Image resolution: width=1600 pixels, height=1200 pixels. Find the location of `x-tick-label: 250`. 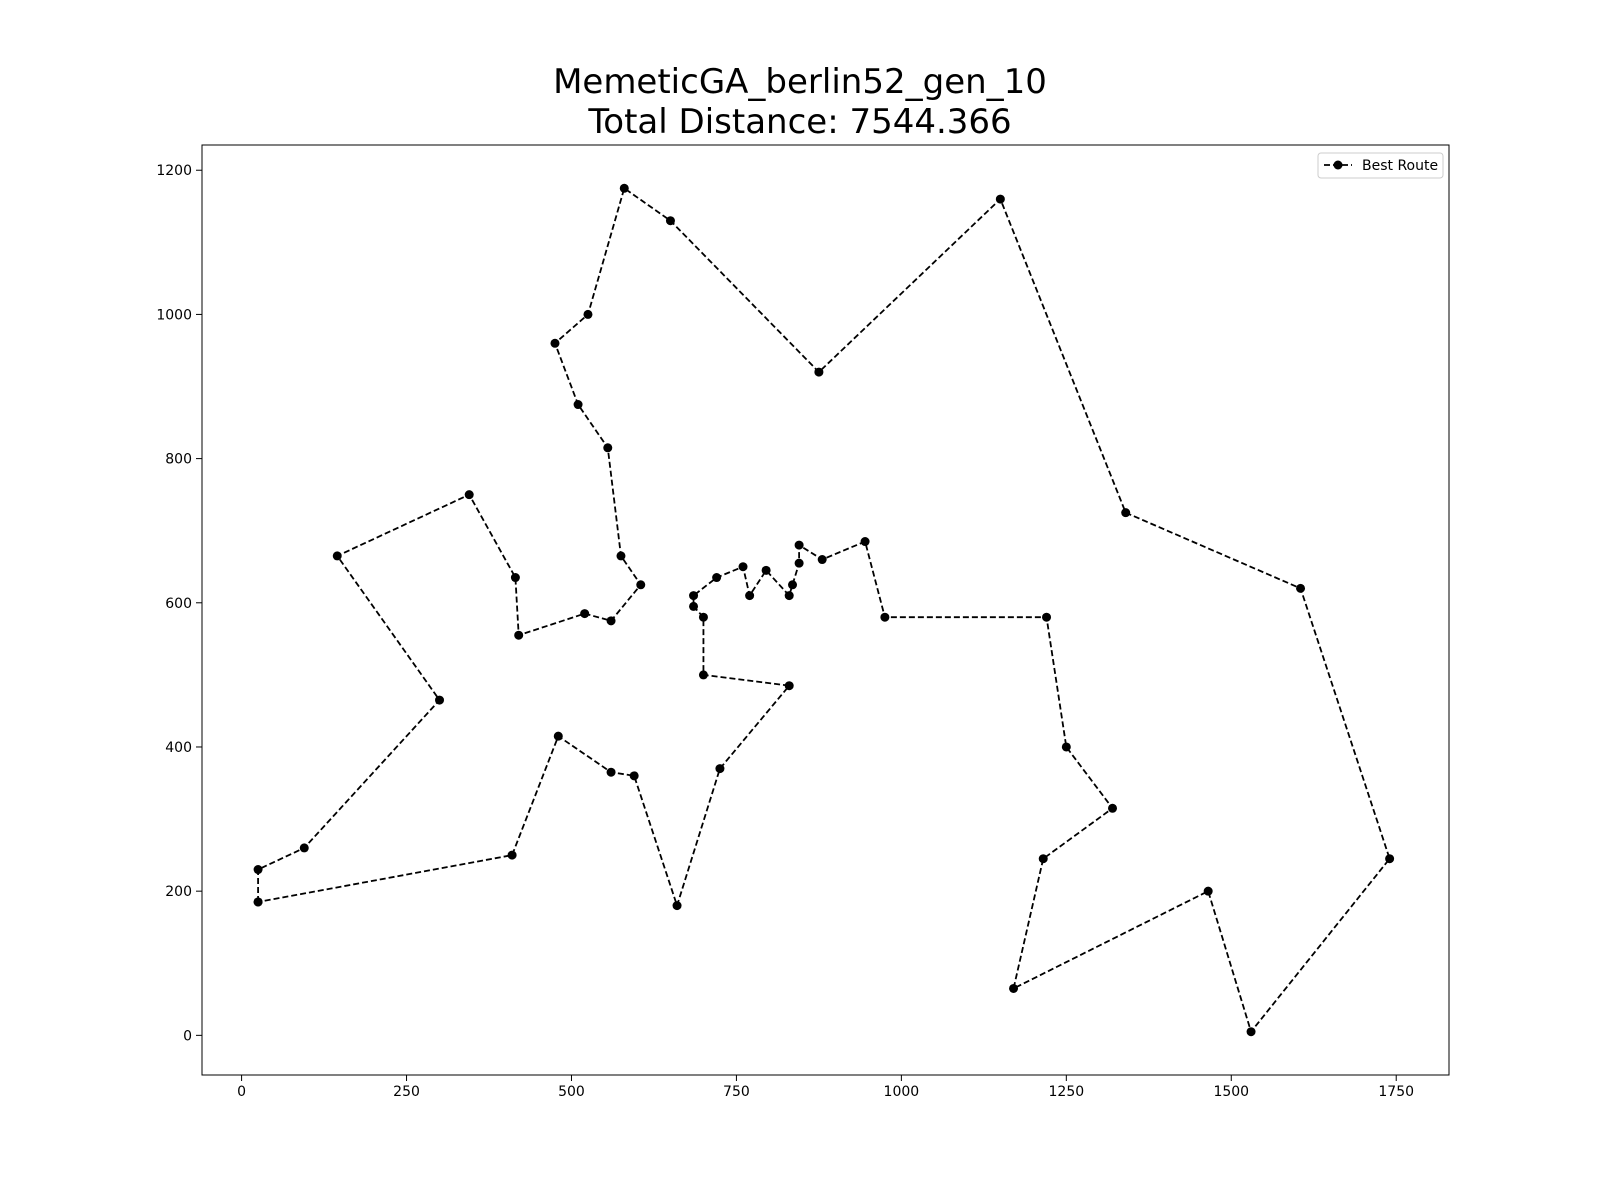

x-tick-label: 250 is located at coordinates (406, 1092).